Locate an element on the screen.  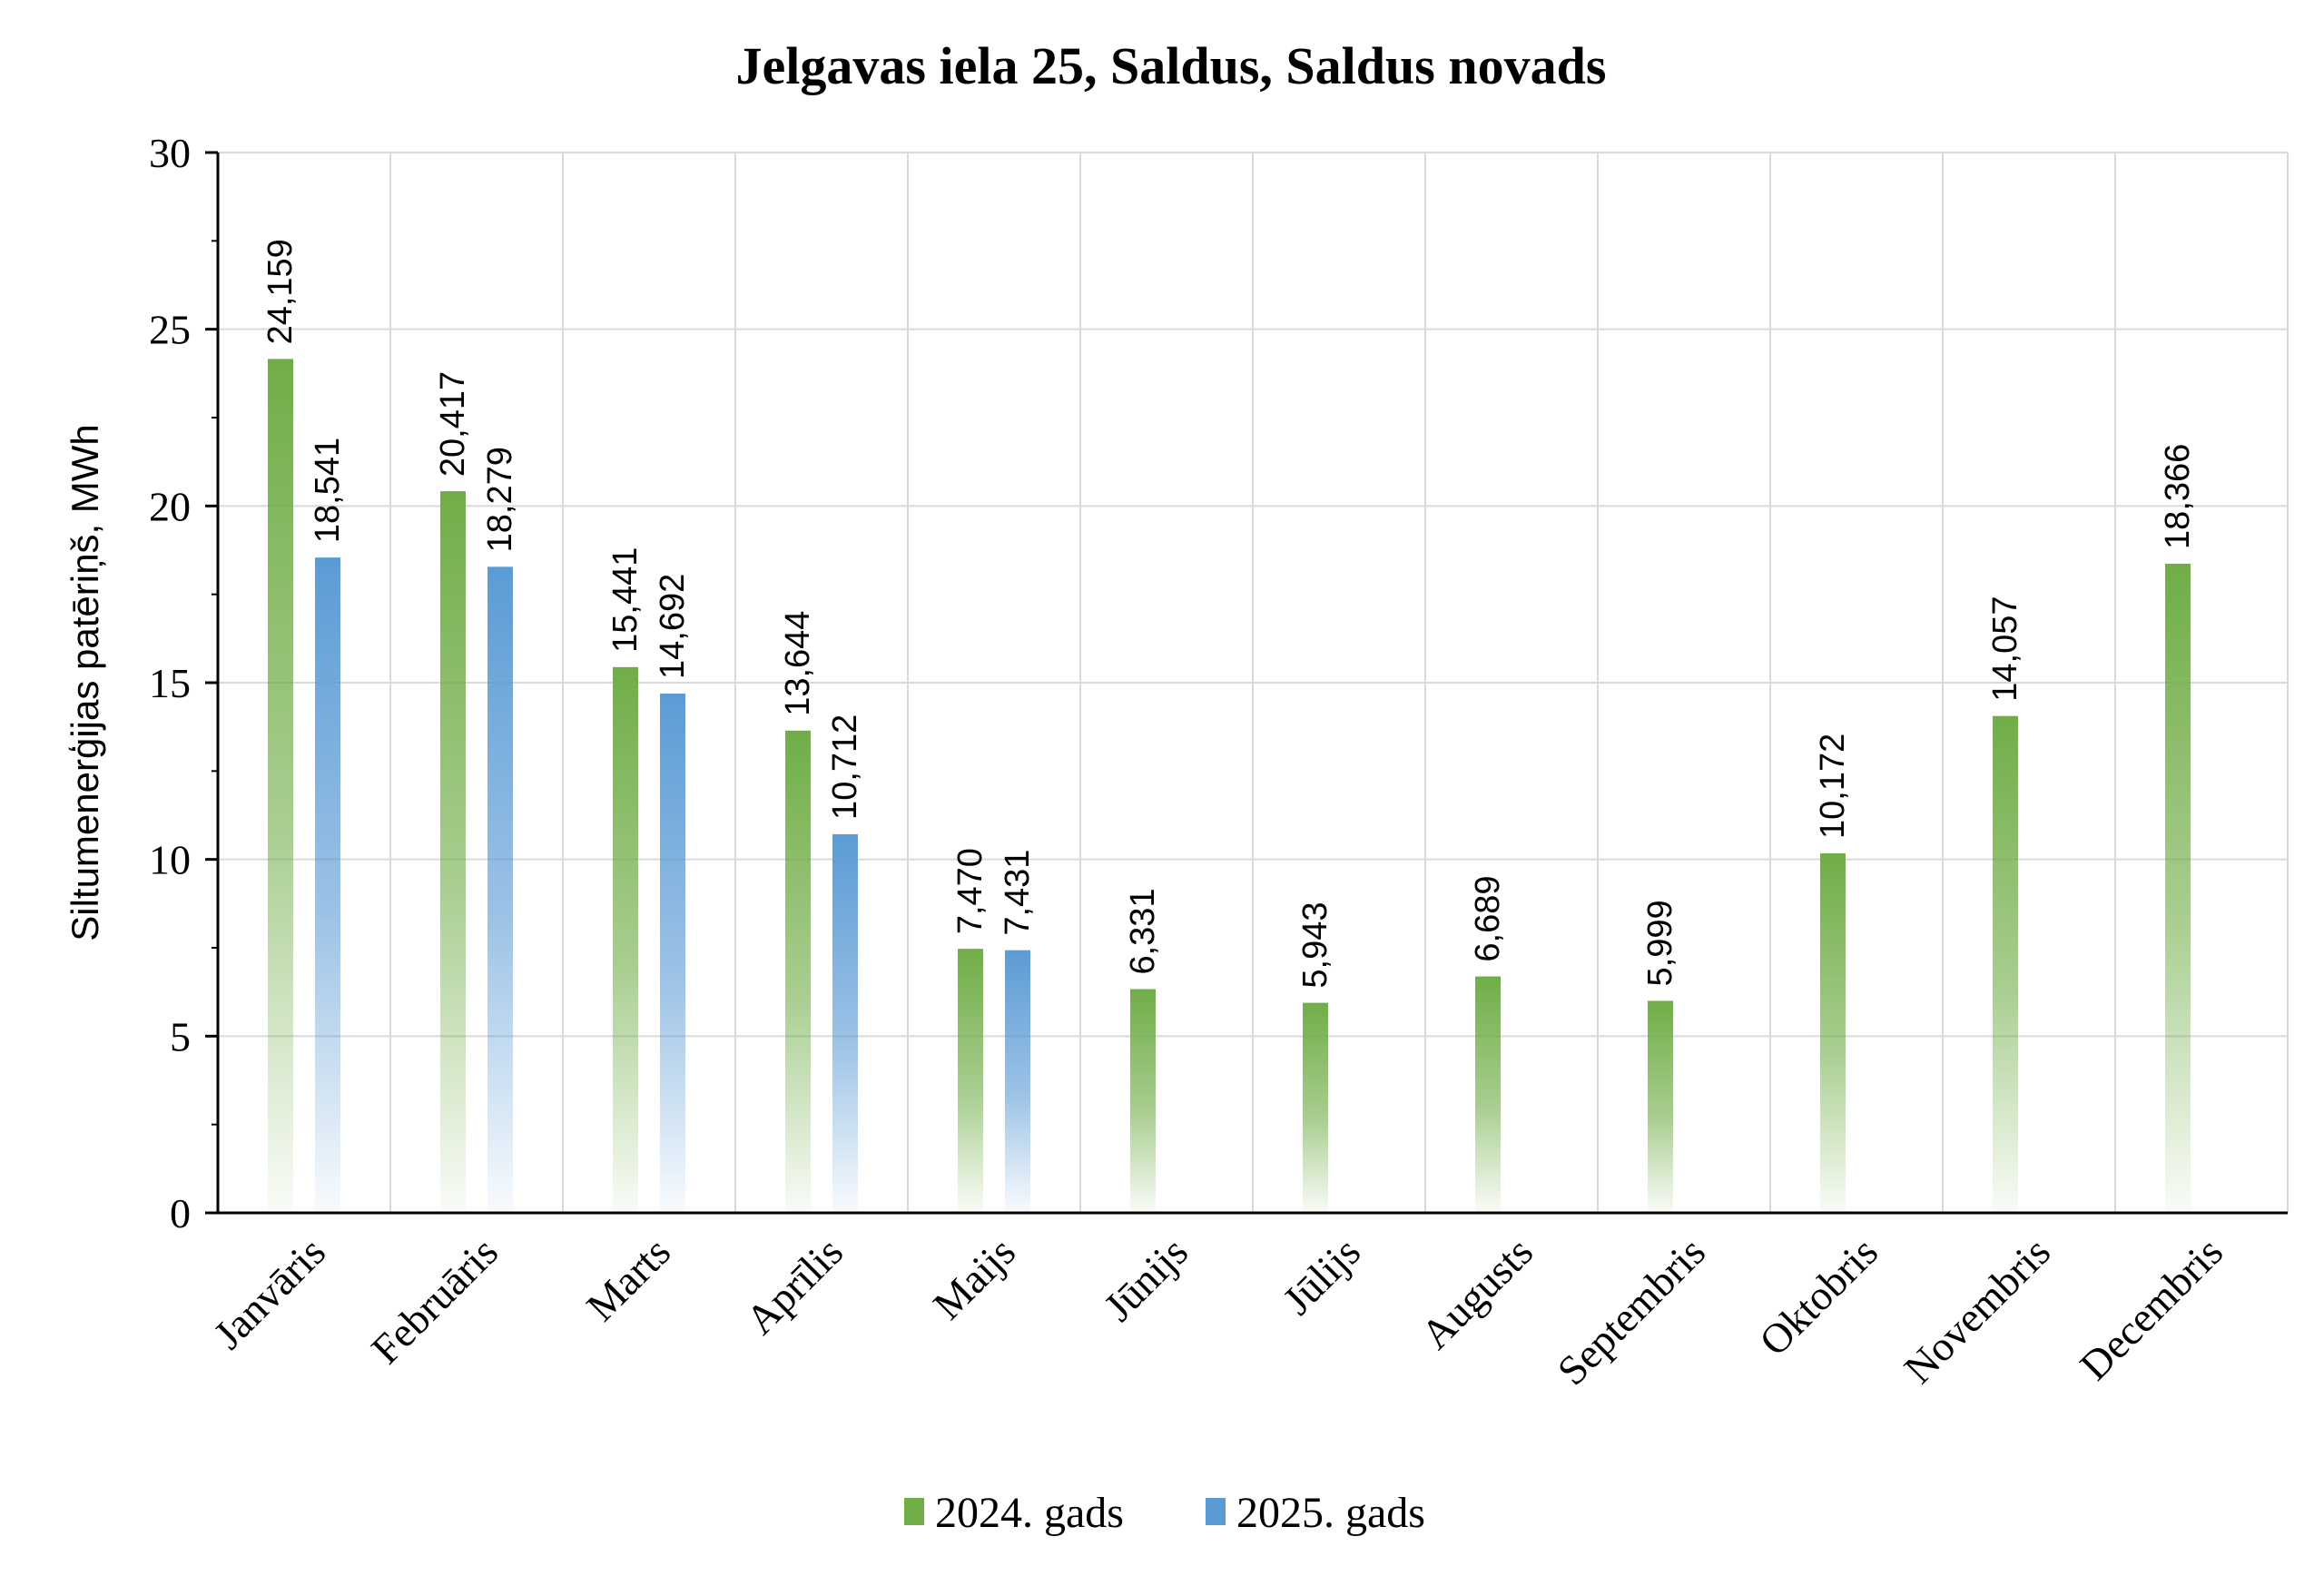
data-label: 10,712 is located at coordinates (845, 767).